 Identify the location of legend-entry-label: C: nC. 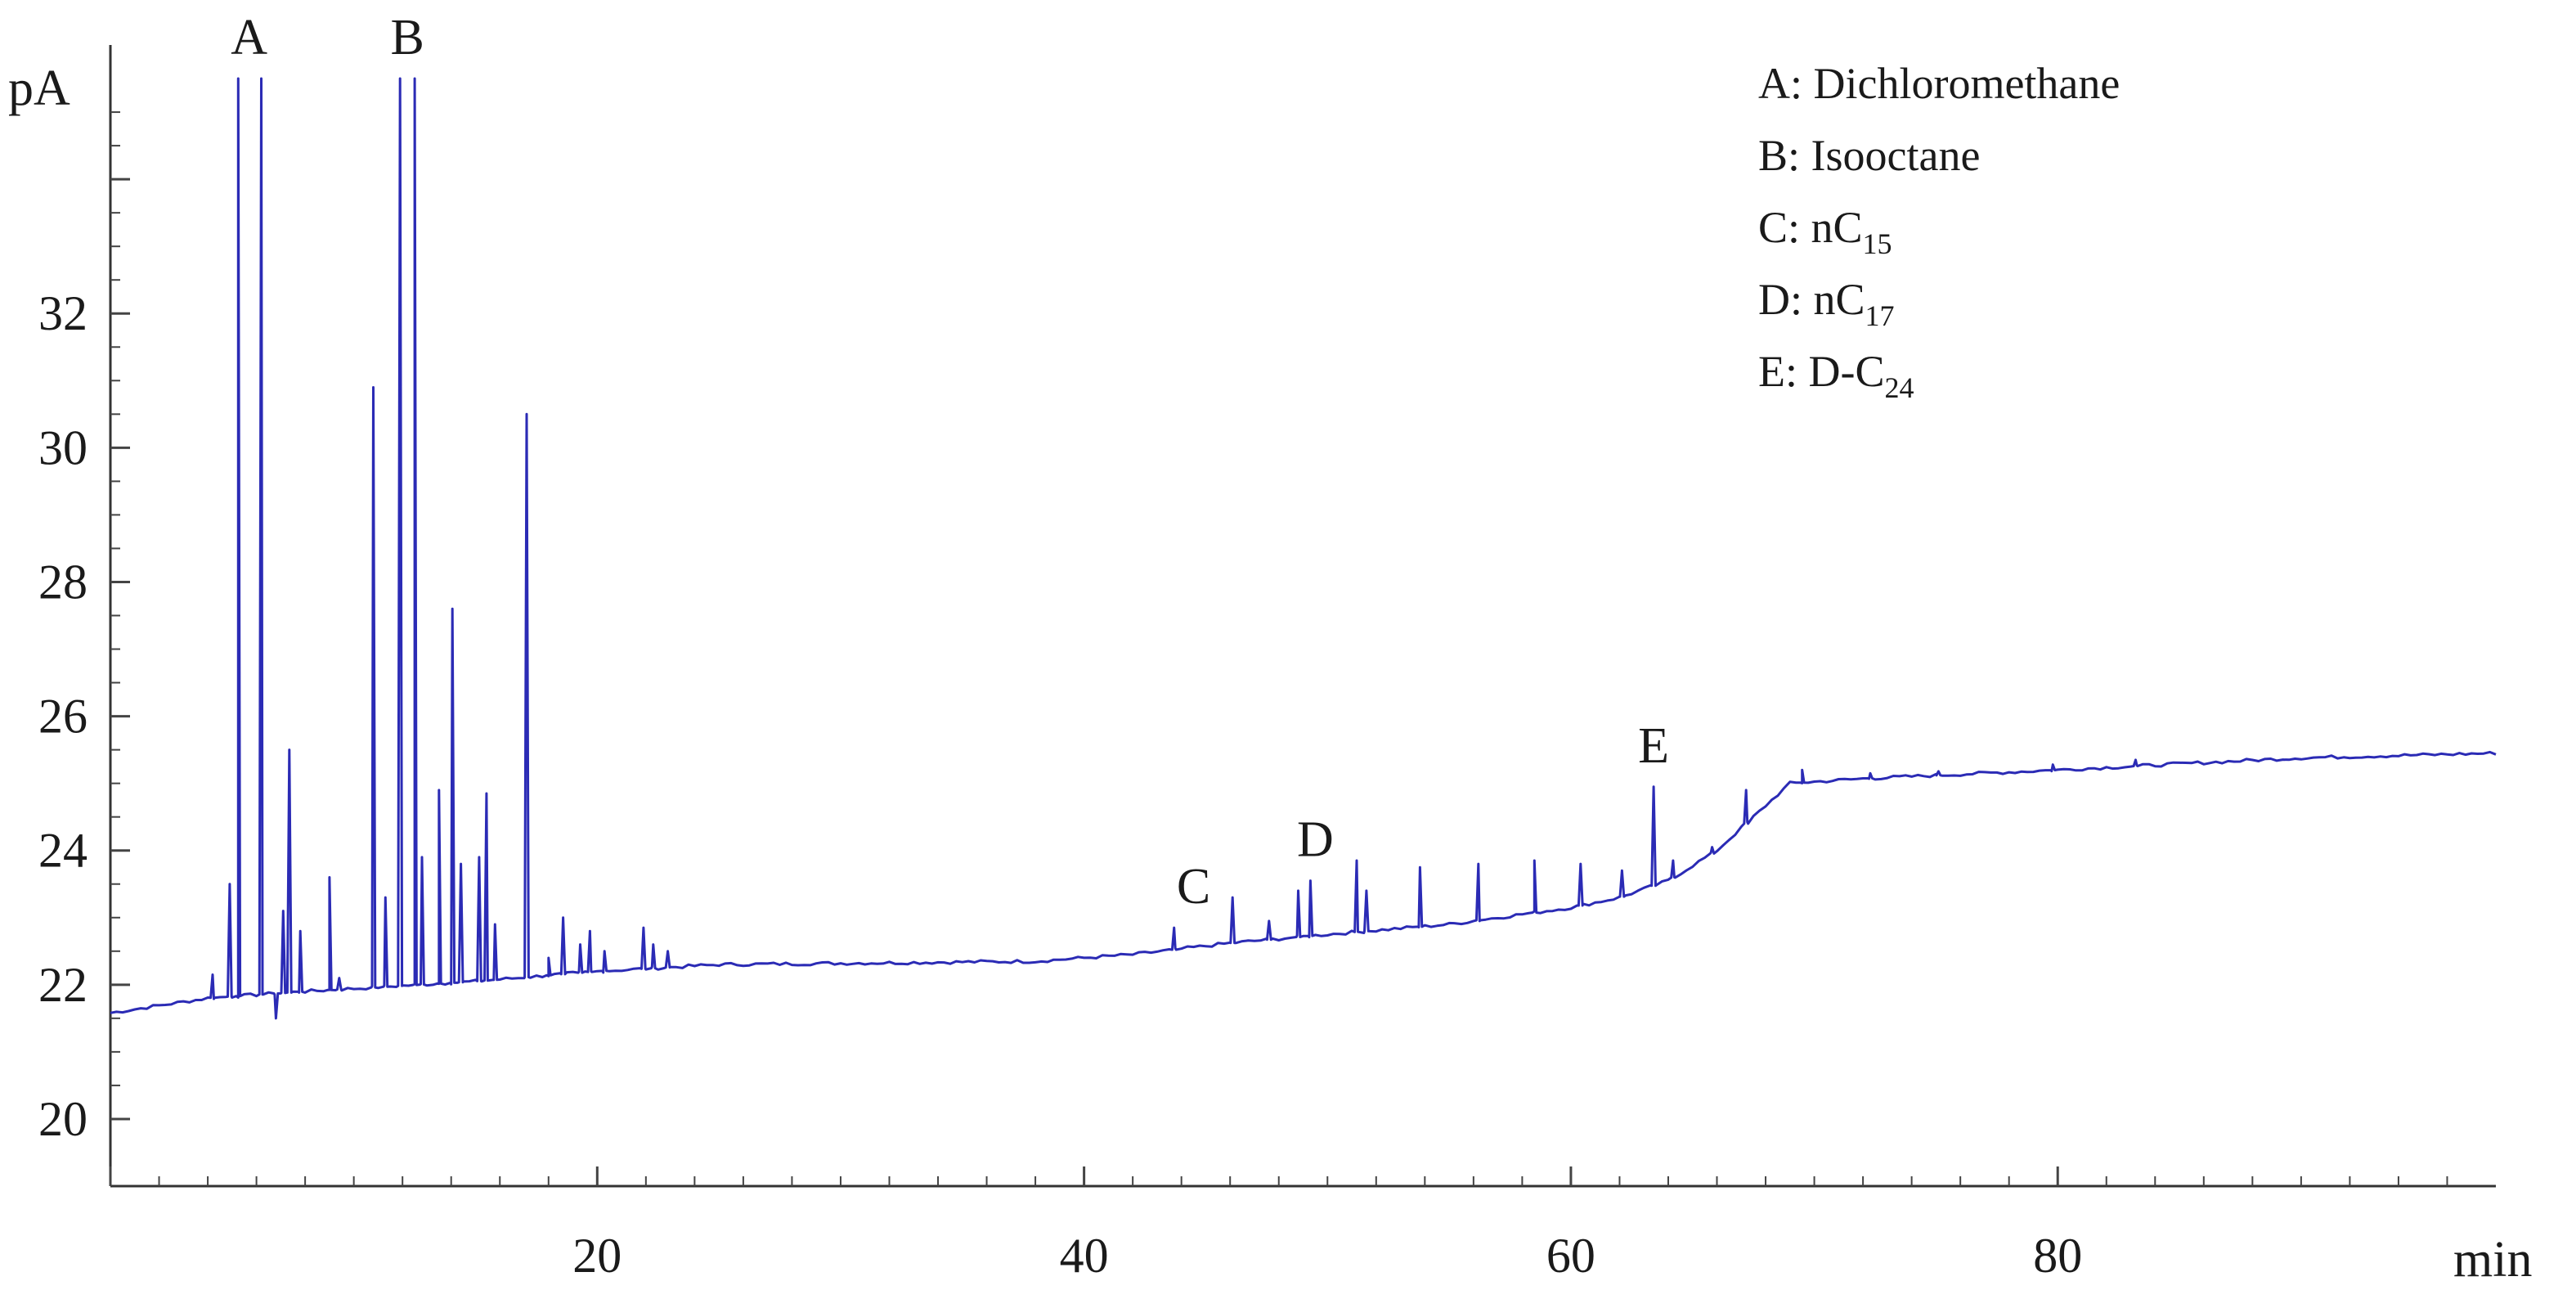
(1810, 227).